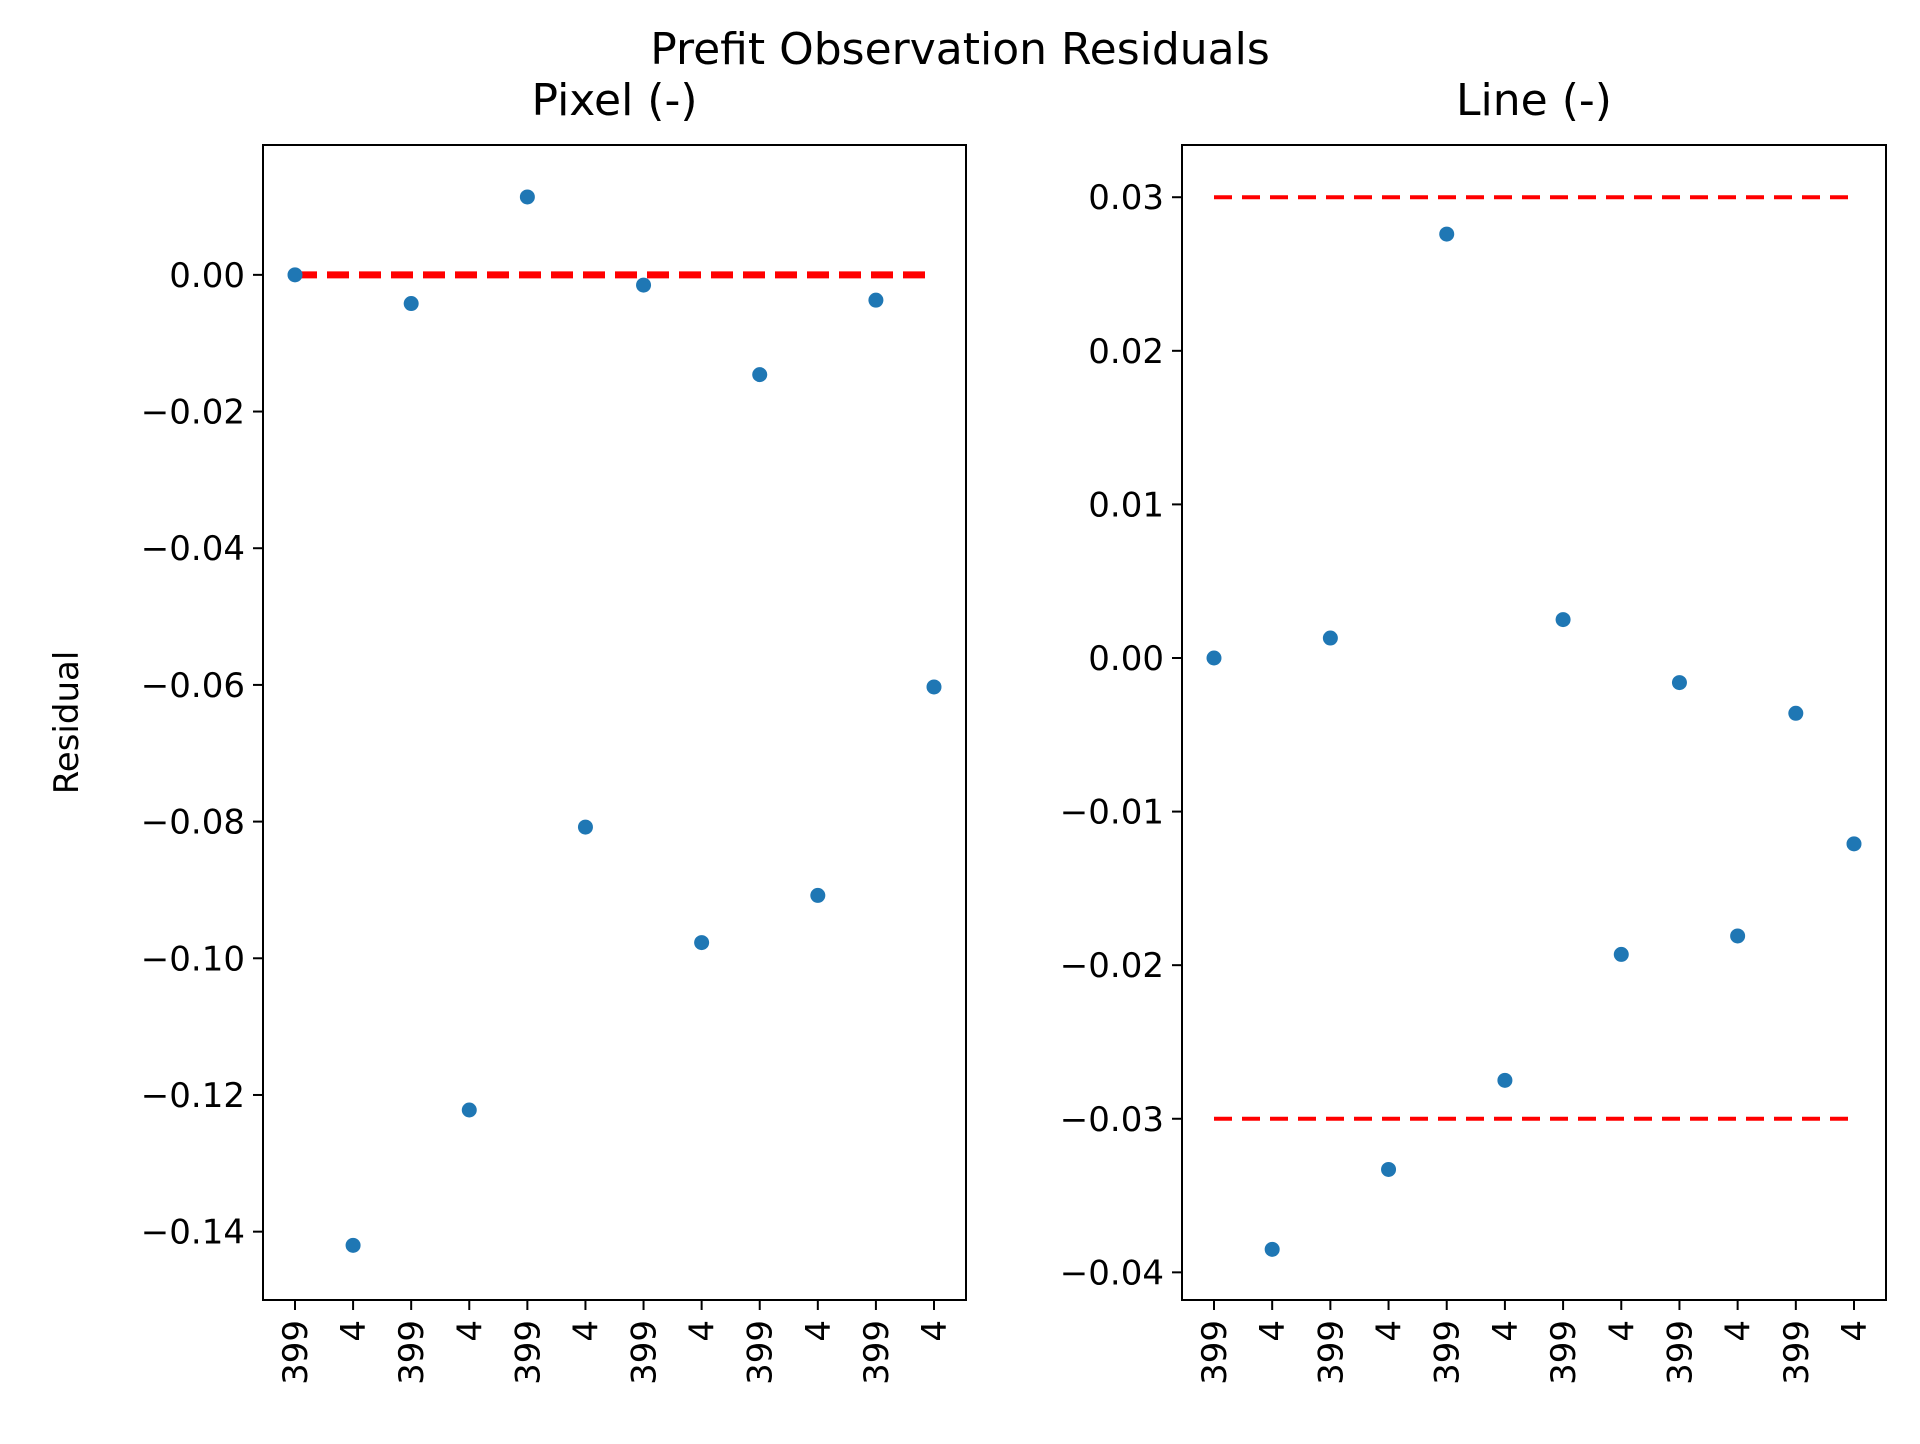 The height and width of the screenshot is (1444, 1920). Describe the element at coordinates (1112, 1120) in the screenshot. I see `panel2-ytick-label: −0.03` at that location.